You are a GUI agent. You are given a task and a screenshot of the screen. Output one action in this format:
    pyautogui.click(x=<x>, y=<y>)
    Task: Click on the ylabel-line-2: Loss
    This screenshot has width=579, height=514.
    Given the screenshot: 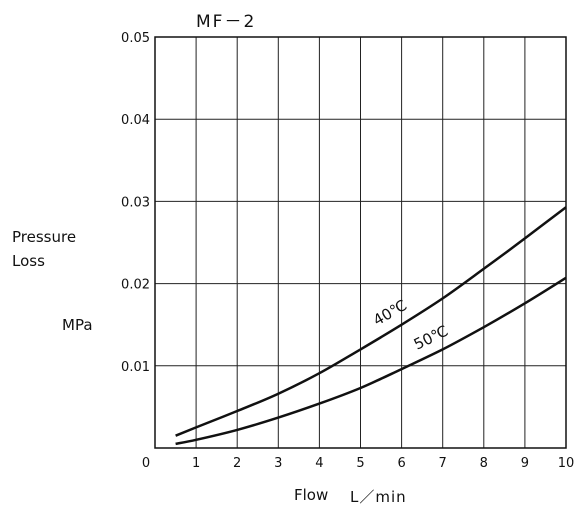 What is the action you would take?
    pyautogui.click(x=28, y=261)
    